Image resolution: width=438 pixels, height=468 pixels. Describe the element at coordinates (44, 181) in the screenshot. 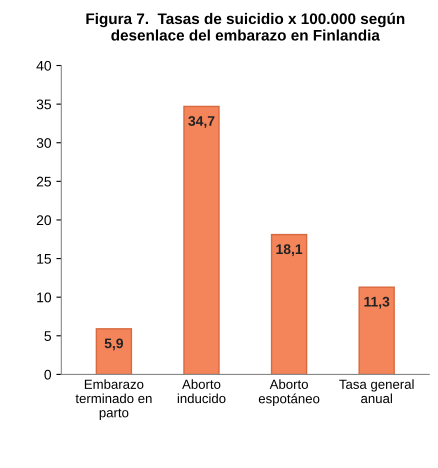

I see `y-tick-label: 25` at that location.